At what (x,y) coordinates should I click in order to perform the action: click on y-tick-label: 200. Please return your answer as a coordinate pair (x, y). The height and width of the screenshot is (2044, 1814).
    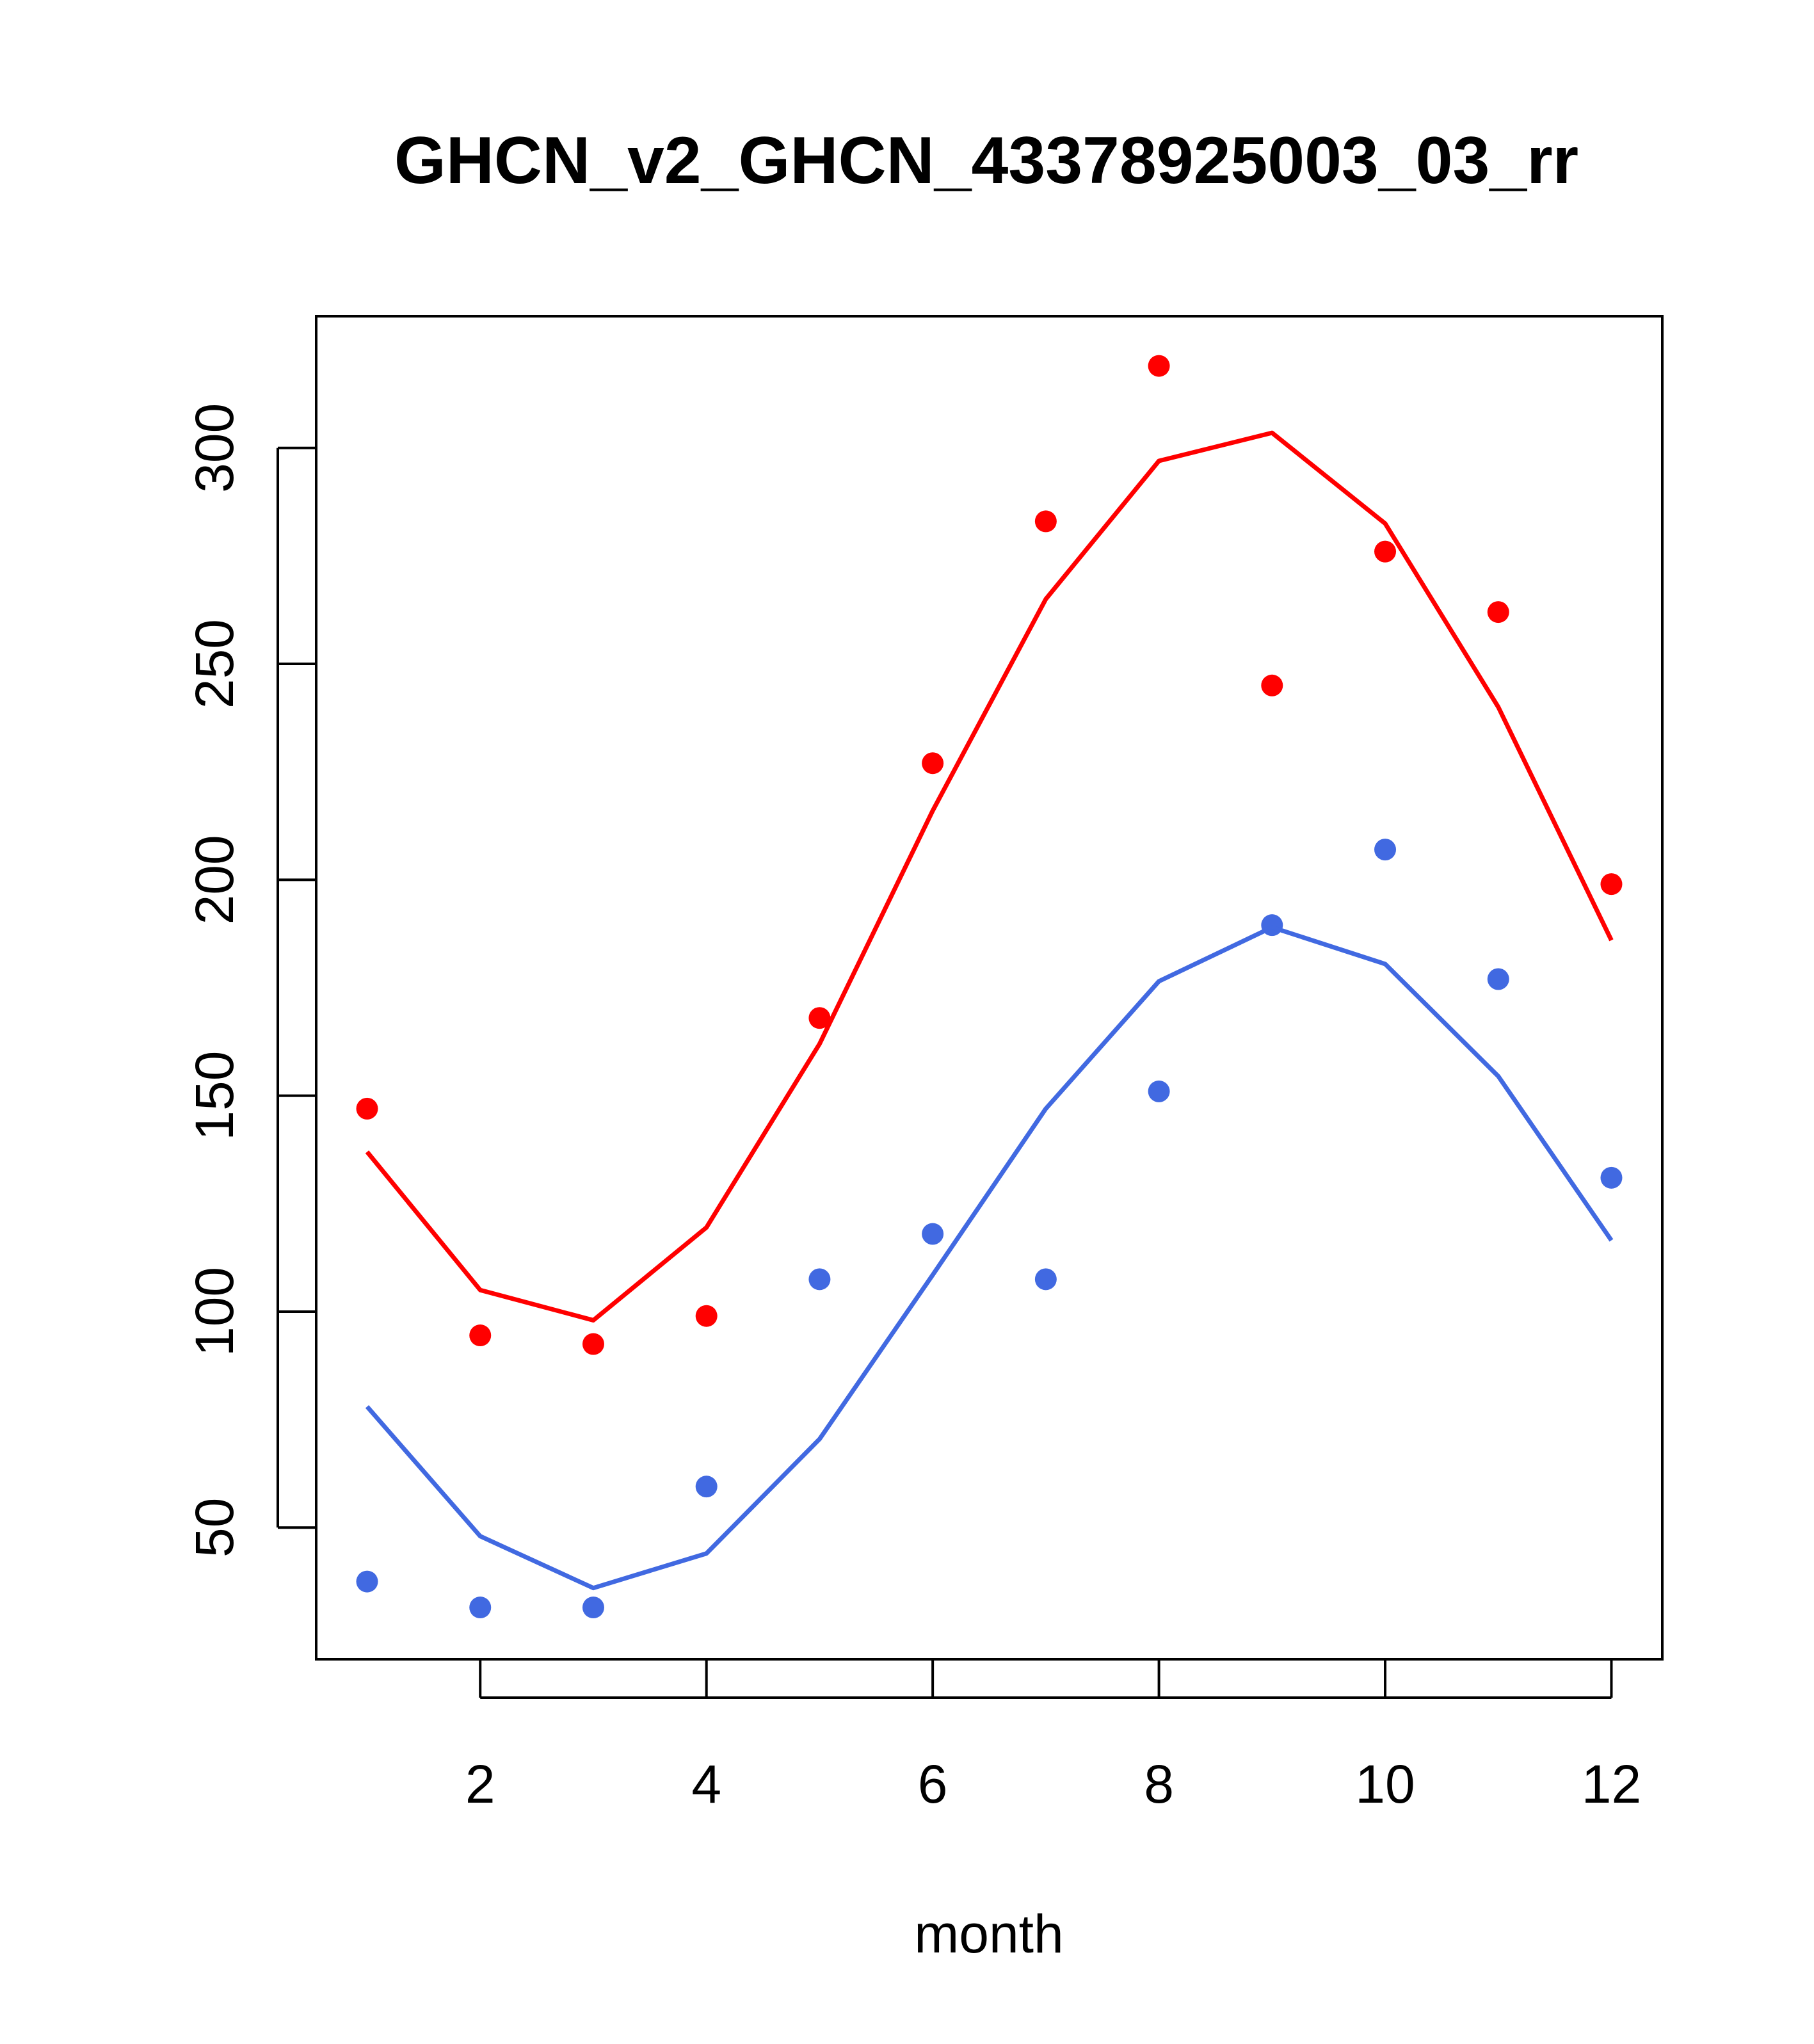
    Looking at the image, I should click on (214, 879).